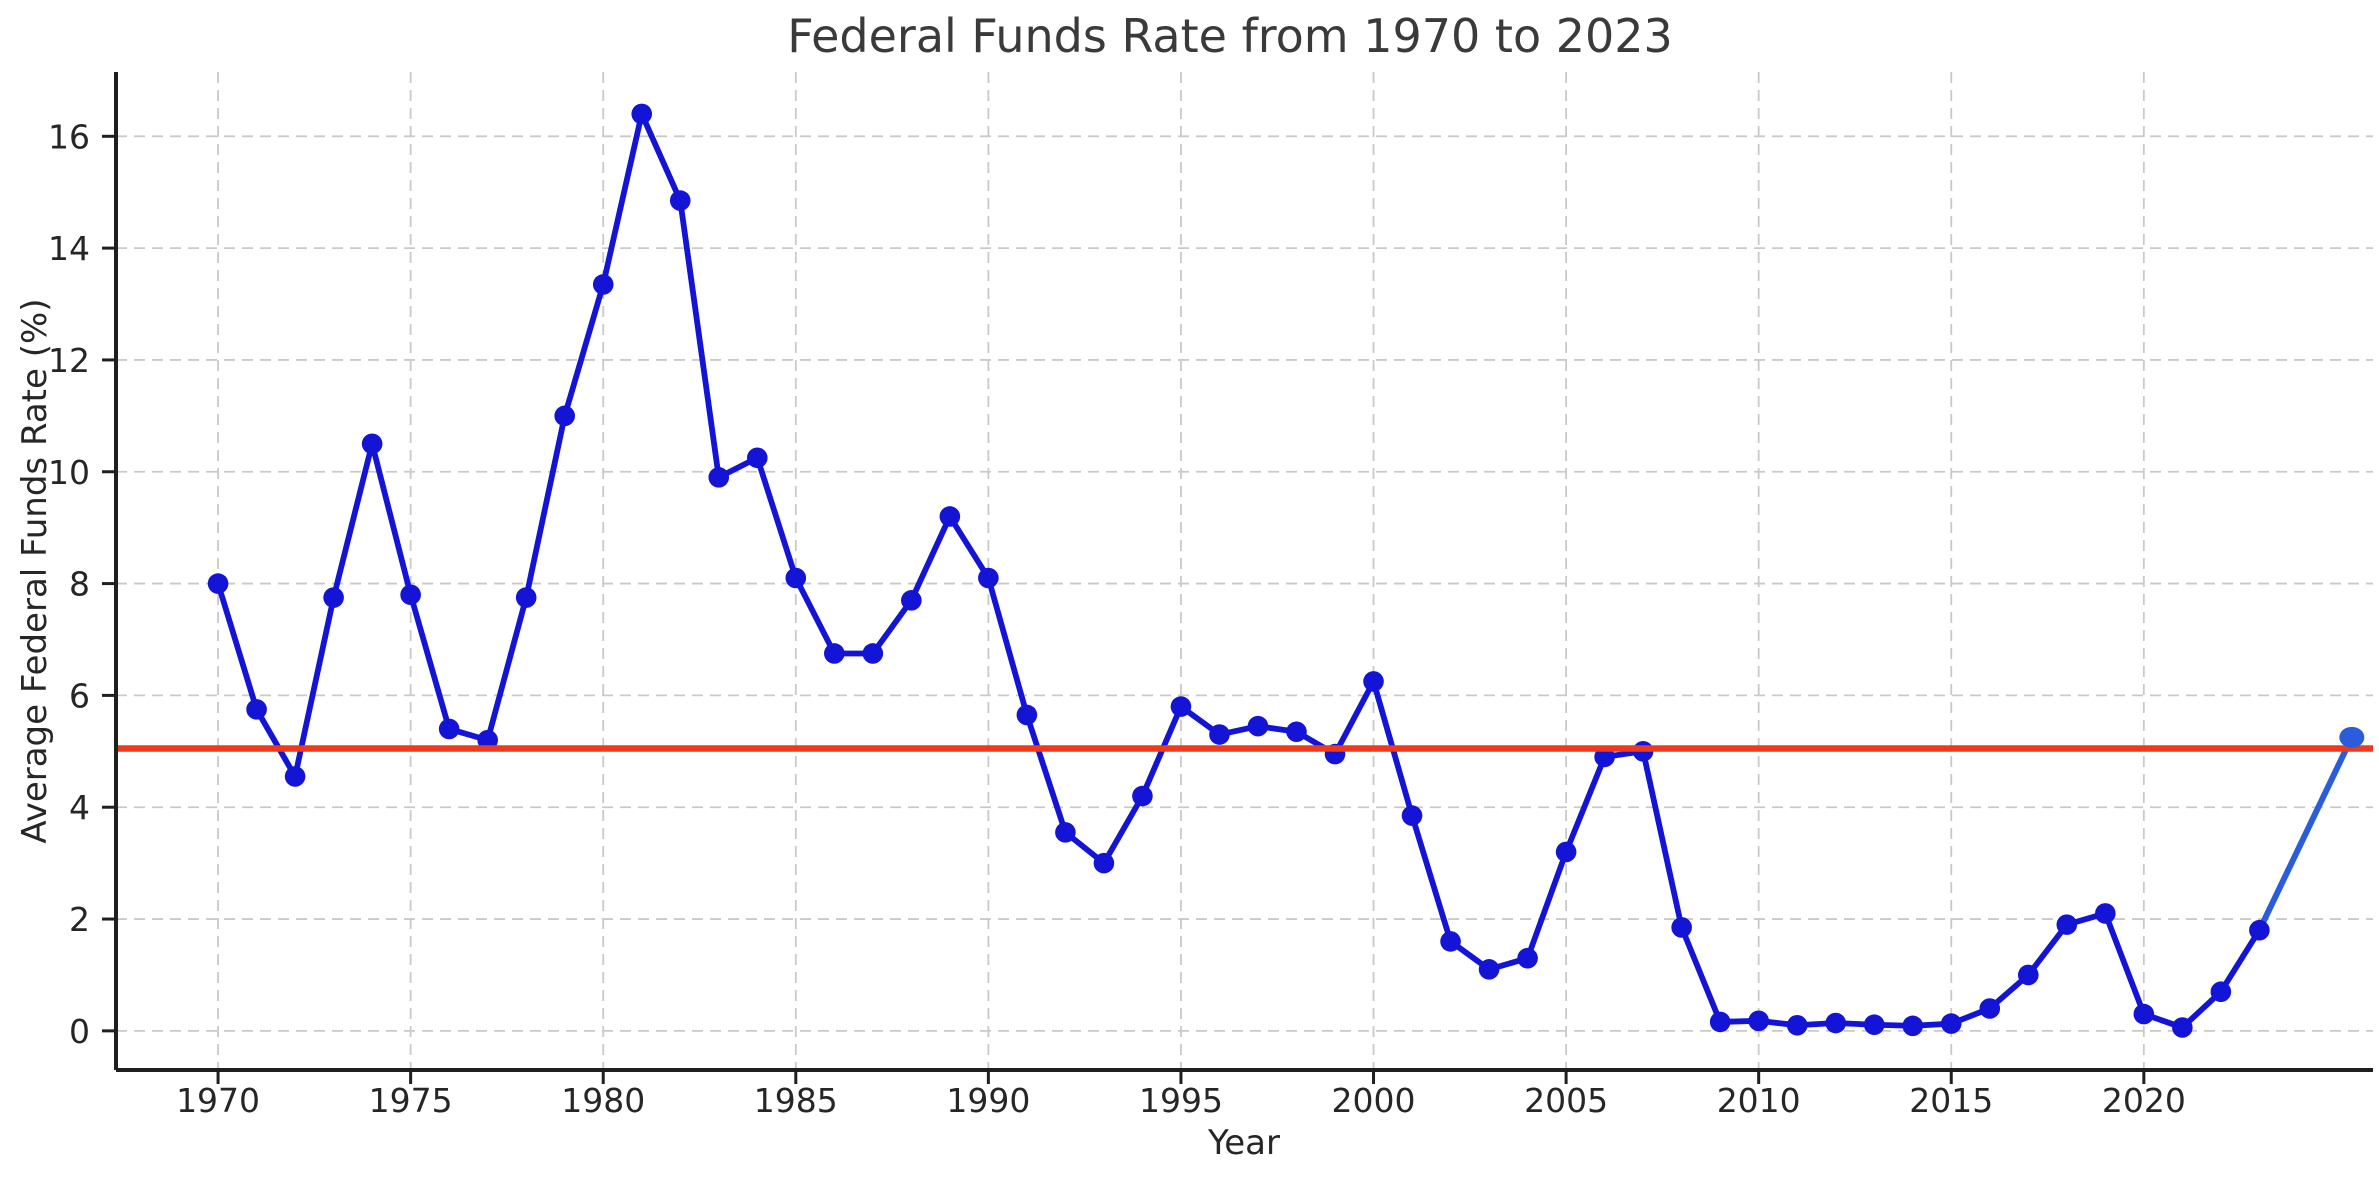  What do you see at coordinates (2352, 737) in the screenshot?
I see `highlight-point-marker` at bounding box center [2352, 737].